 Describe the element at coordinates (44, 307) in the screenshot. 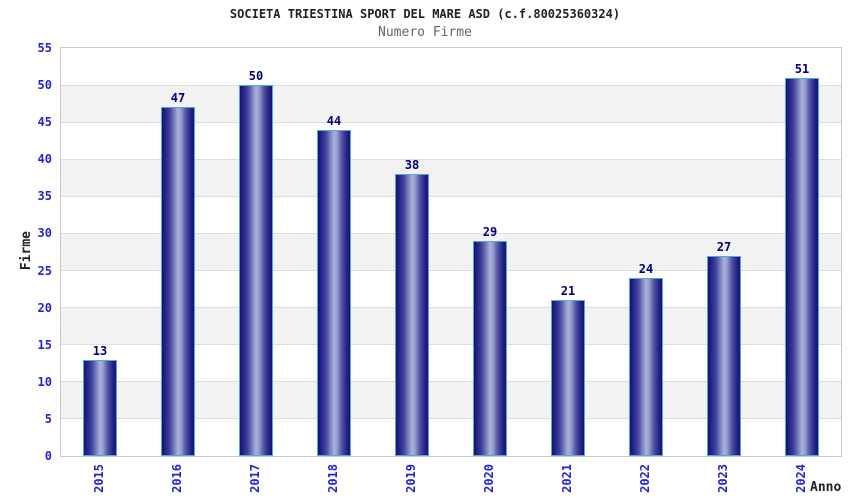

I see `y-tick-label: 20` at that location.